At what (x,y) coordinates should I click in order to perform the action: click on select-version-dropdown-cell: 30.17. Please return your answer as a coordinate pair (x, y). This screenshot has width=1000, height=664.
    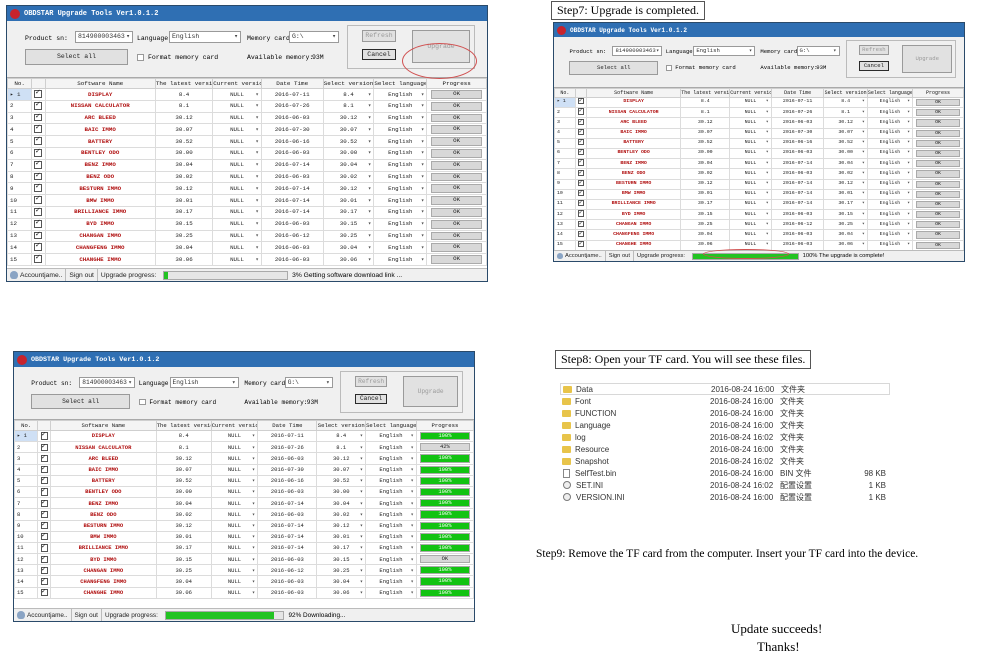
    Looking at the image, I should click on (845, 204).